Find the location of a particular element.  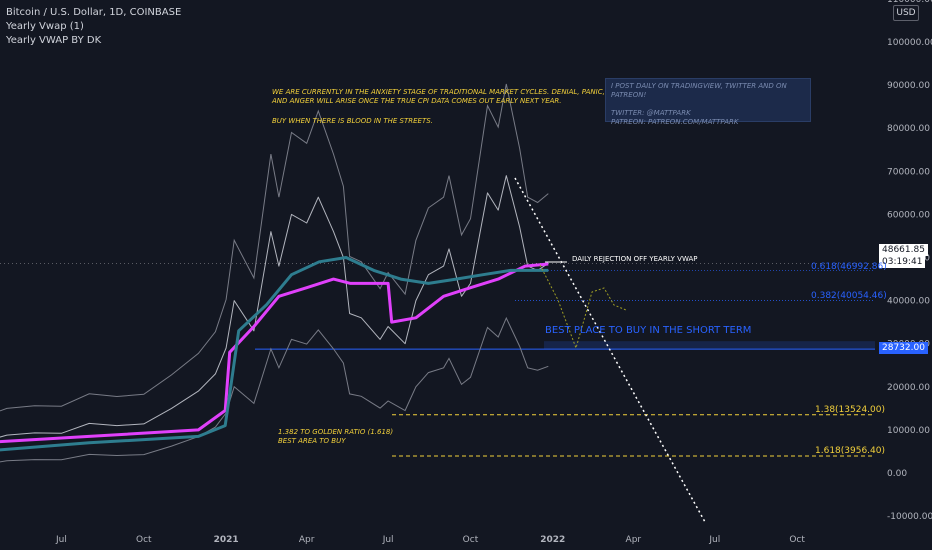

x-tick-label: 2021 is located at coordinates (226, 540).